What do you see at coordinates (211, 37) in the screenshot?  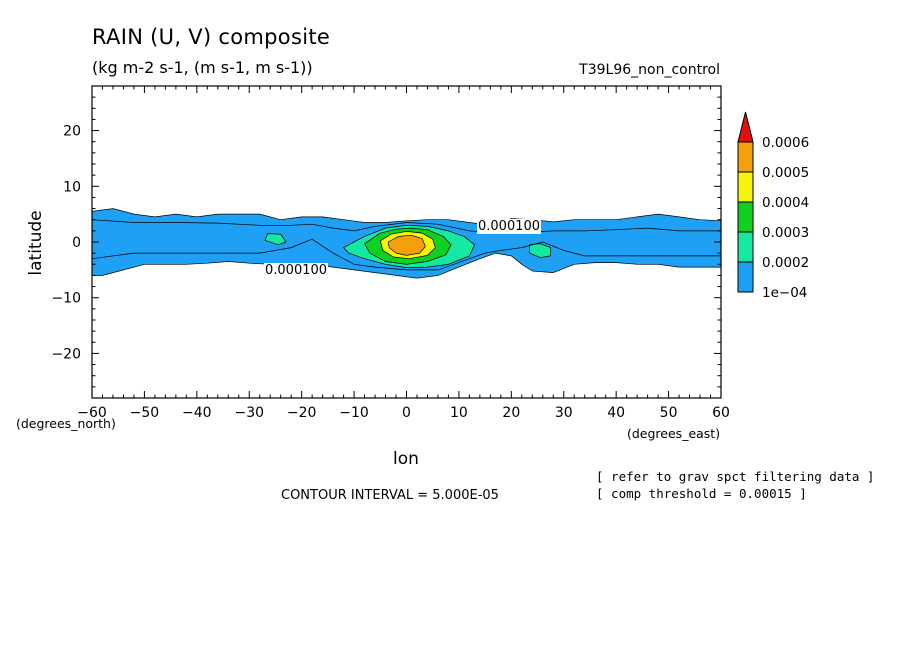 I see `chart-title: RAIN (U, V) composite` at bounding box center [211, 37].